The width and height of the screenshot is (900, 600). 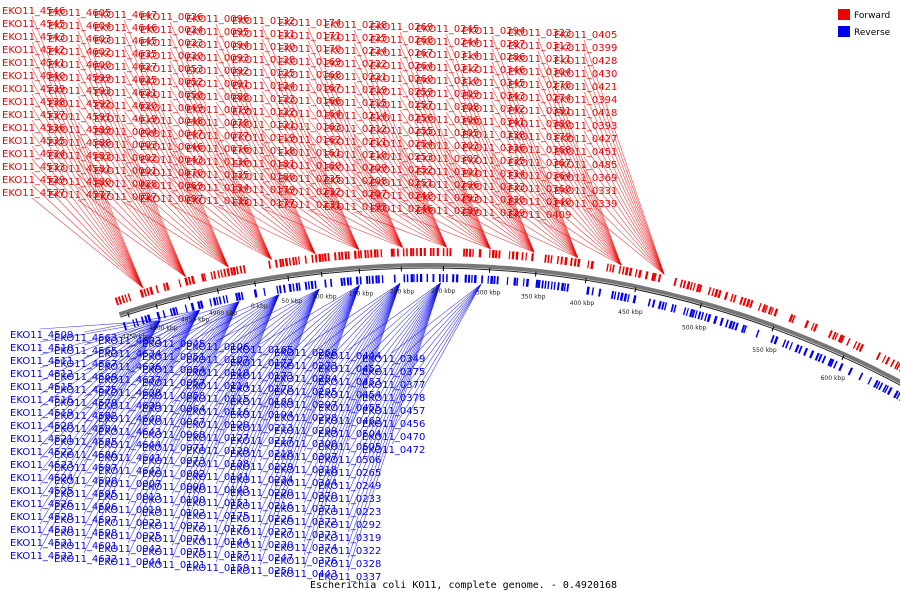 I want to click on reverse-gene-label: EKO11_0453, so click(x=349, y=382).